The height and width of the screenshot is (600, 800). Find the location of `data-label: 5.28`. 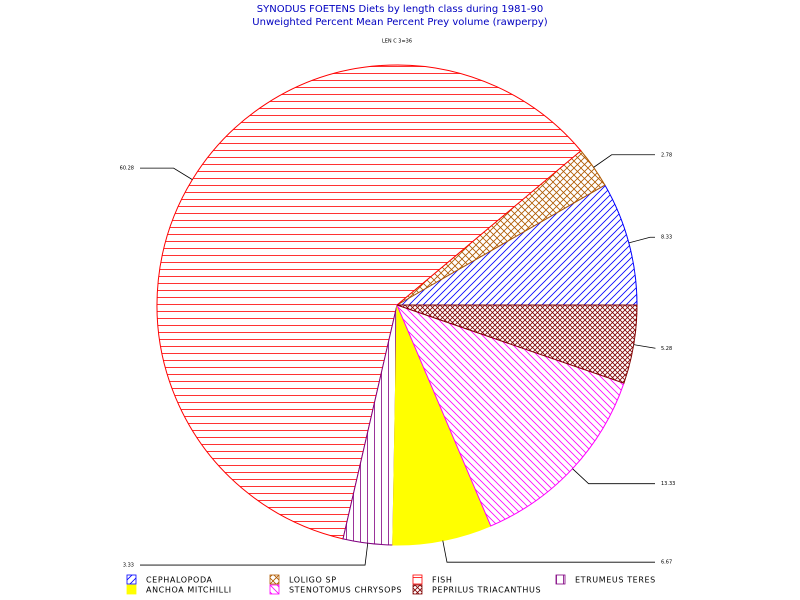

data-label: 5.28 is located at coordinates (666, 349).